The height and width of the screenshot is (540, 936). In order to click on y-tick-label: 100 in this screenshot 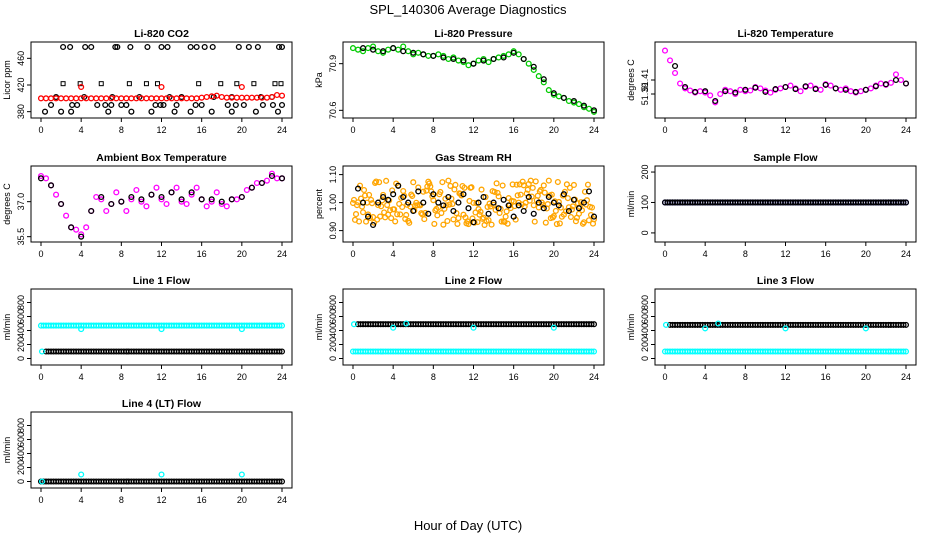, I will do `click(645, 202)`.